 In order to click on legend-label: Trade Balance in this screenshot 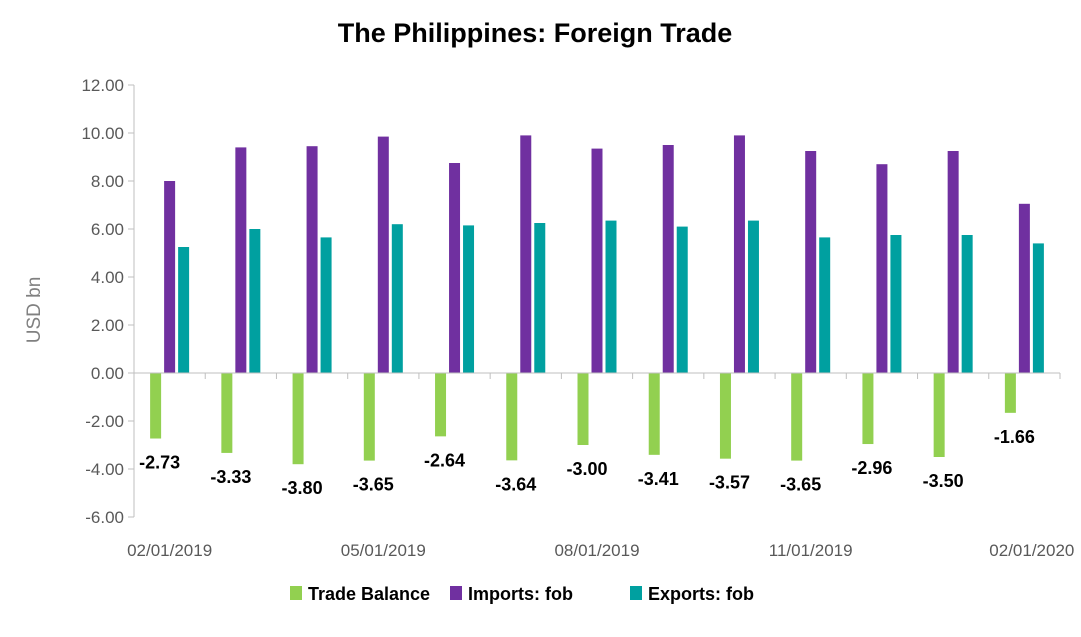, I will do `click(369, 594)`.